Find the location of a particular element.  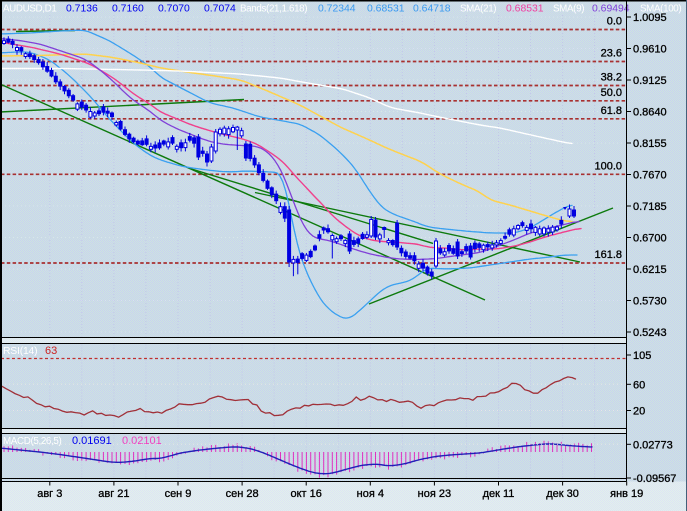

svg-text: SMA(9) is located at coordinates (568, 9).